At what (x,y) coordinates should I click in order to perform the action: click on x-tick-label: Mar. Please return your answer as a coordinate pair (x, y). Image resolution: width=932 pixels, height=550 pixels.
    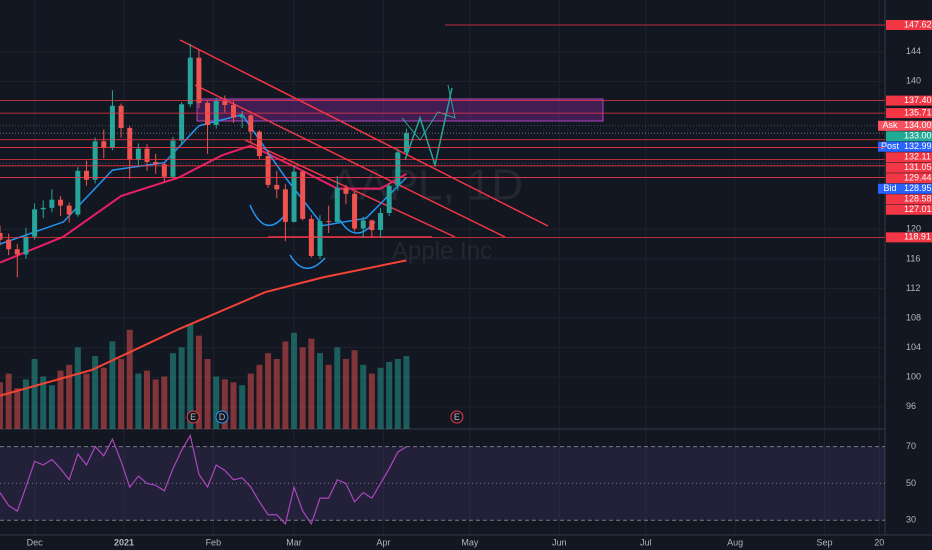
    Looking at the image, I should click on (294, 542).